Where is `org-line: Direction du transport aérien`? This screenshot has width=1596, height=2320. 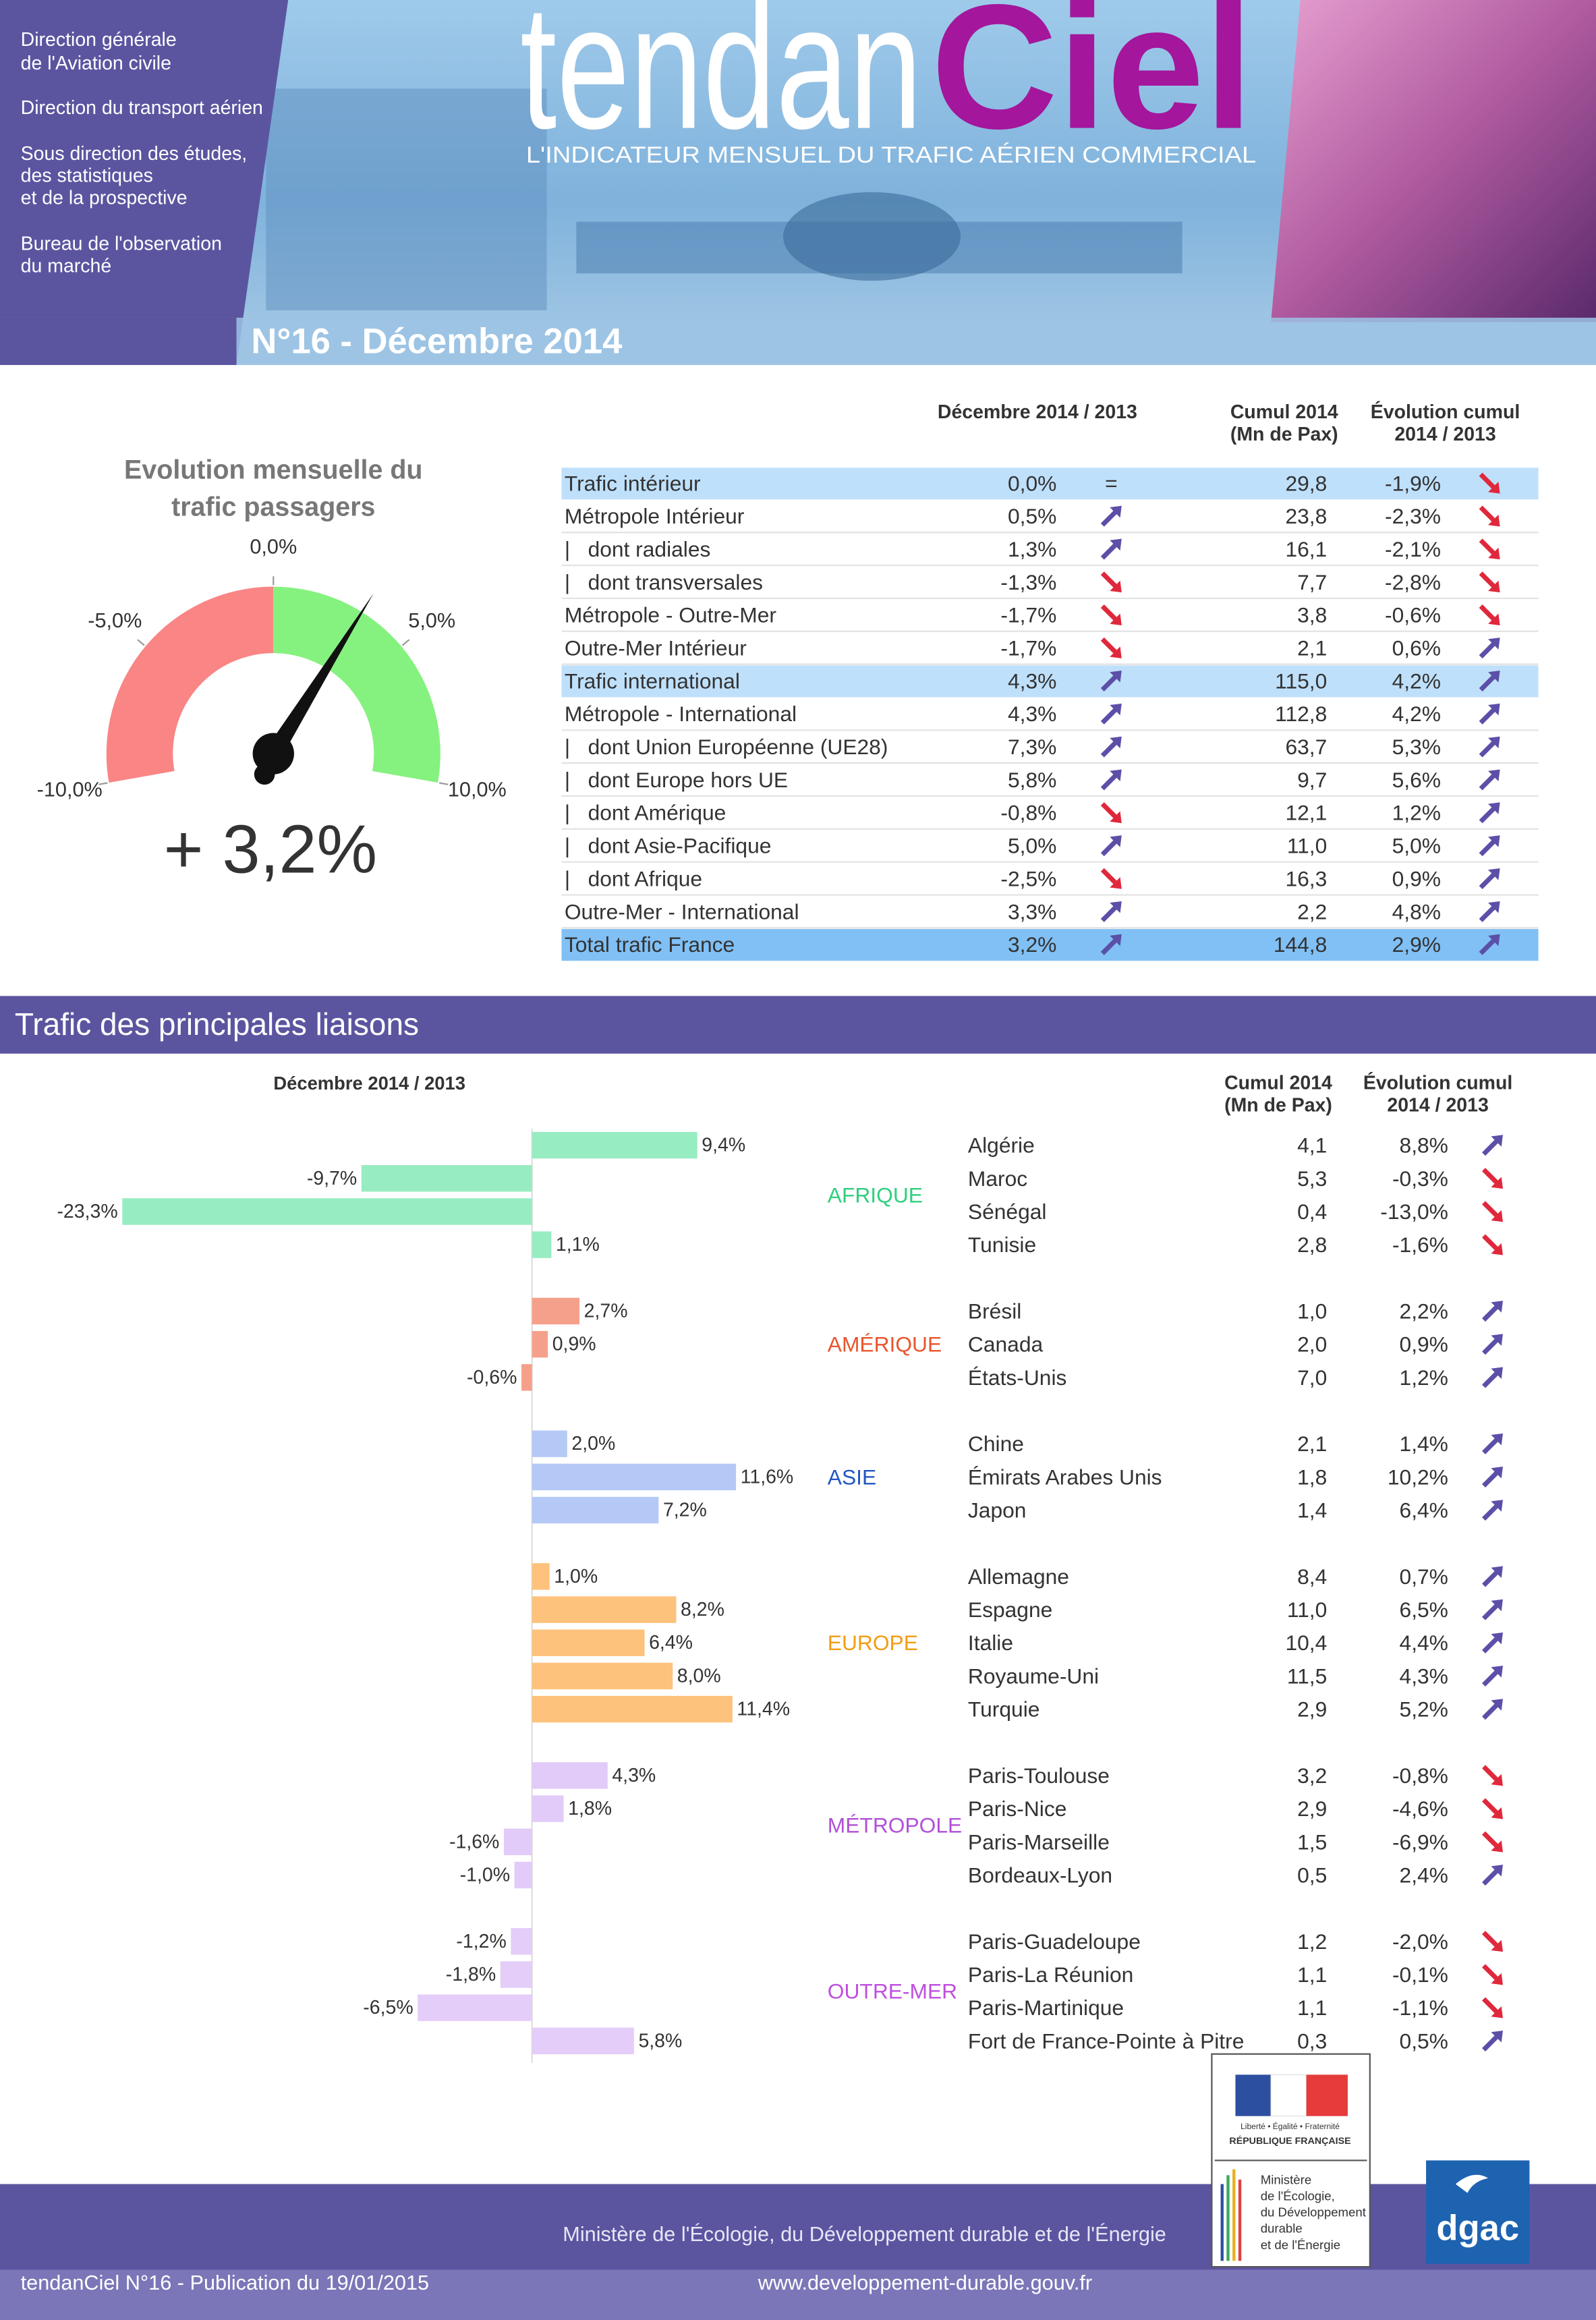
org-line: Direction du transport aérien is located at coordinates (142, 108).